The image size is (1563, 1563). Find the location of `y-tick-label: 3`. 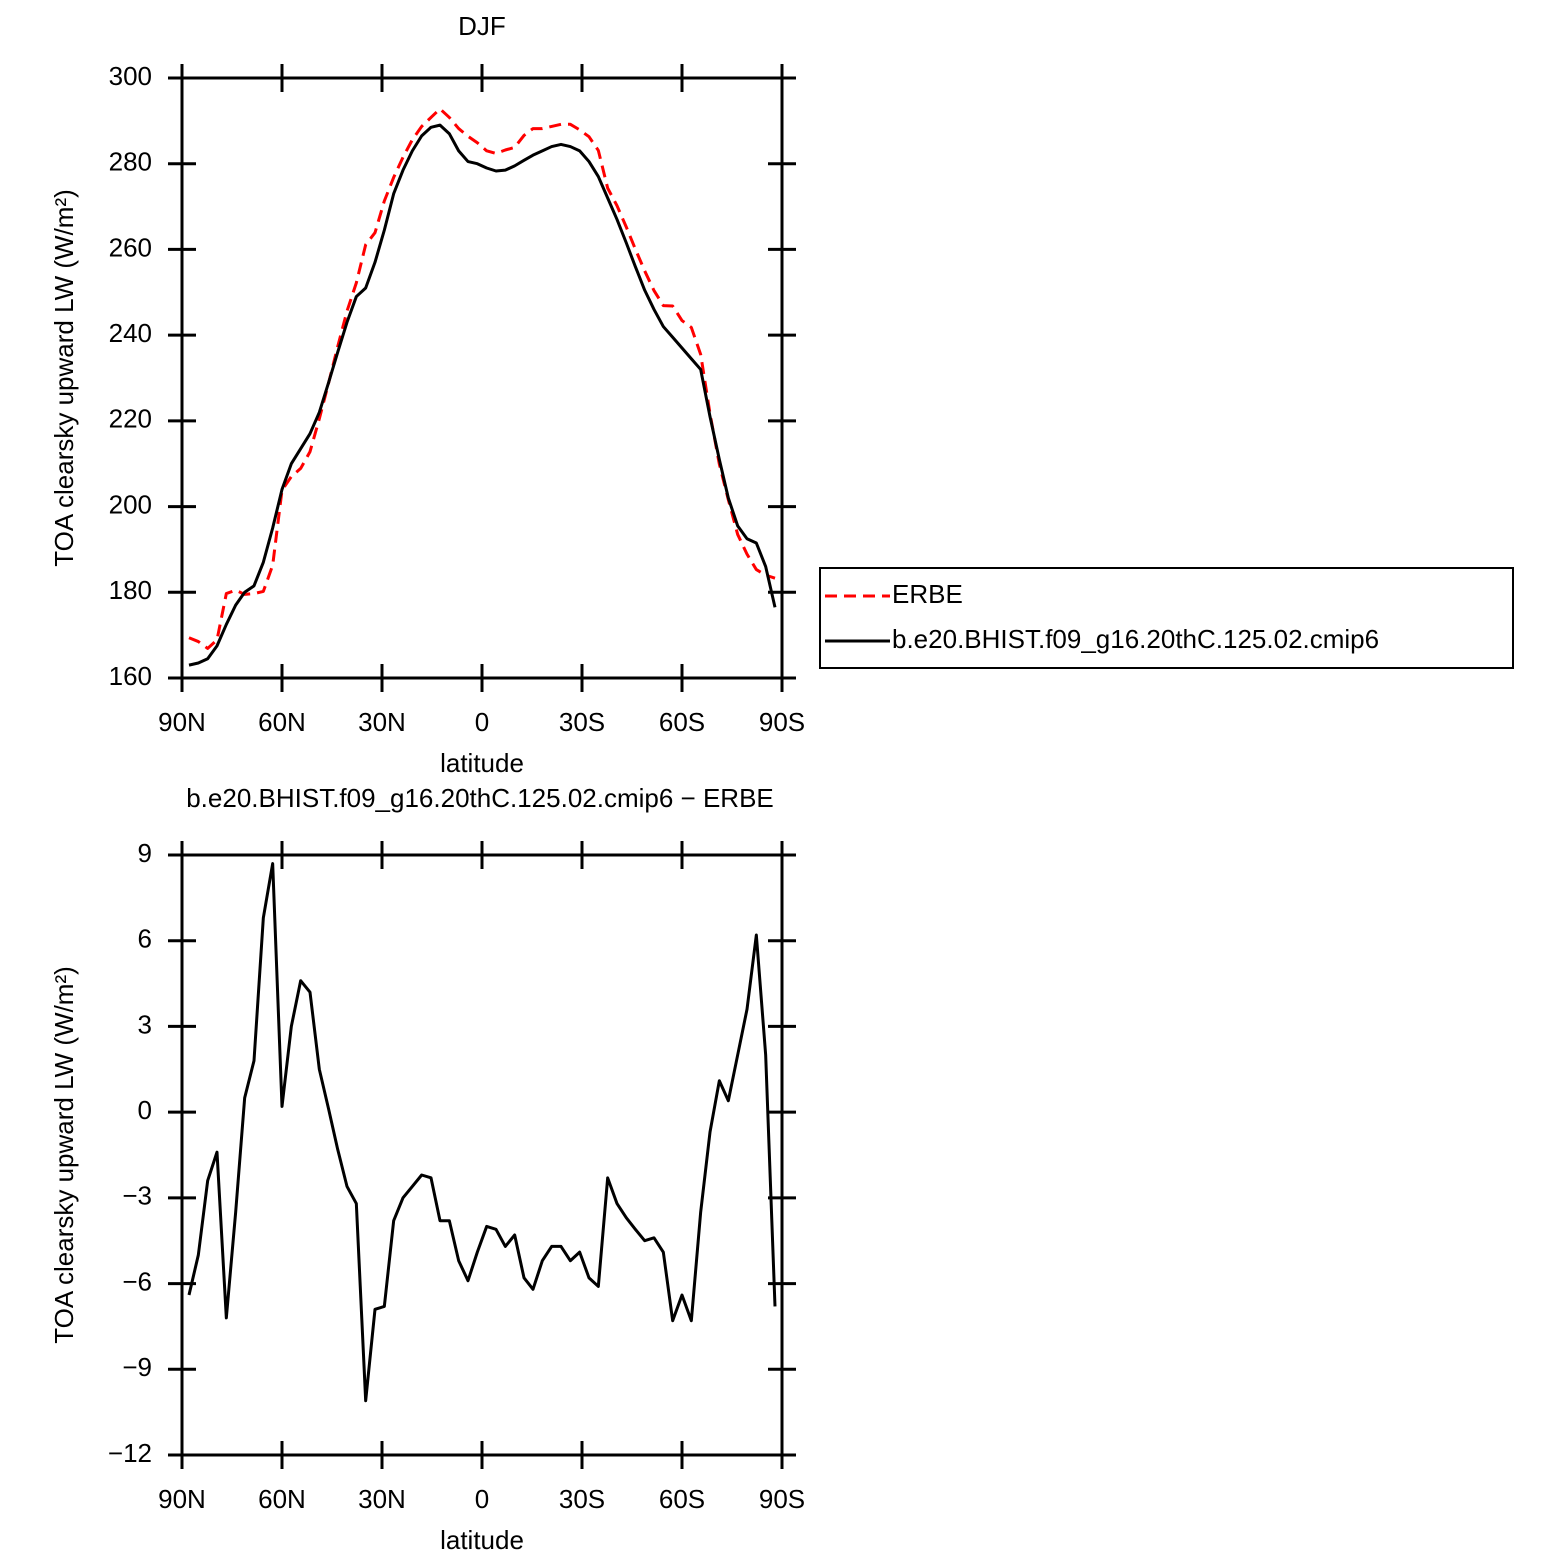

y-tick-label: 3 is located at coordinates (145, 1024).